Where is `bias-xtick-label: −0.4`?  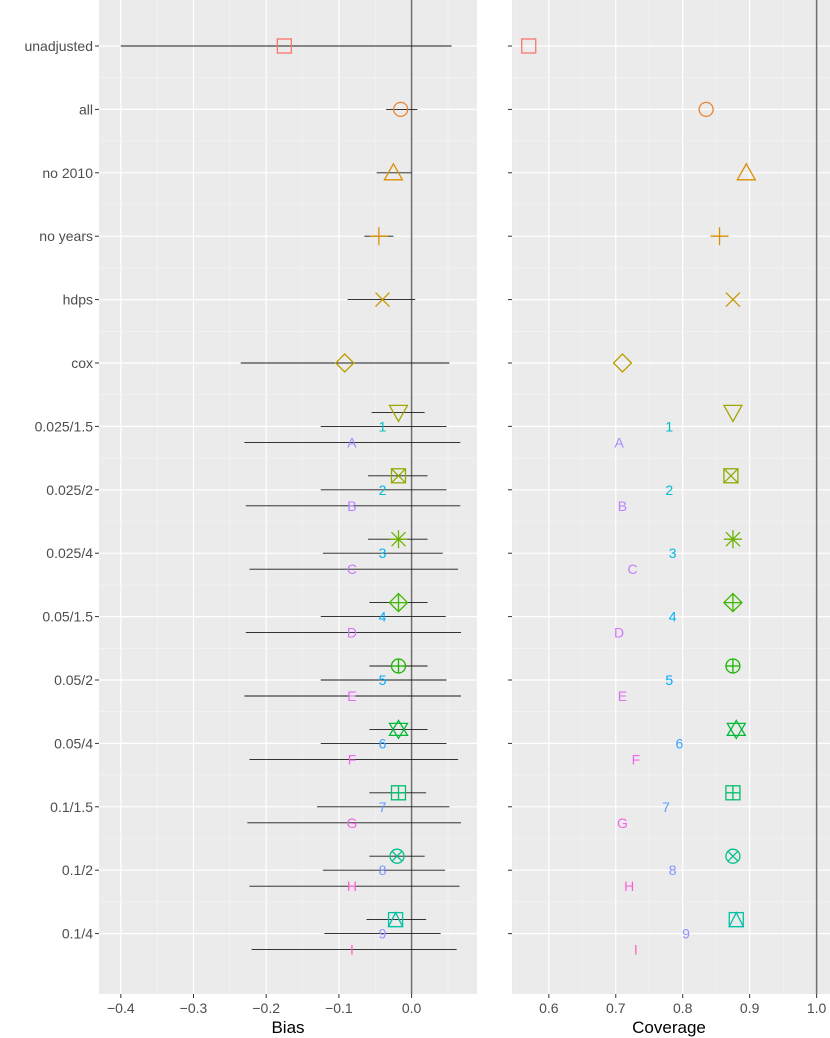 bias-xtick-label: −0.4 is located at coordinates (121, 1008).